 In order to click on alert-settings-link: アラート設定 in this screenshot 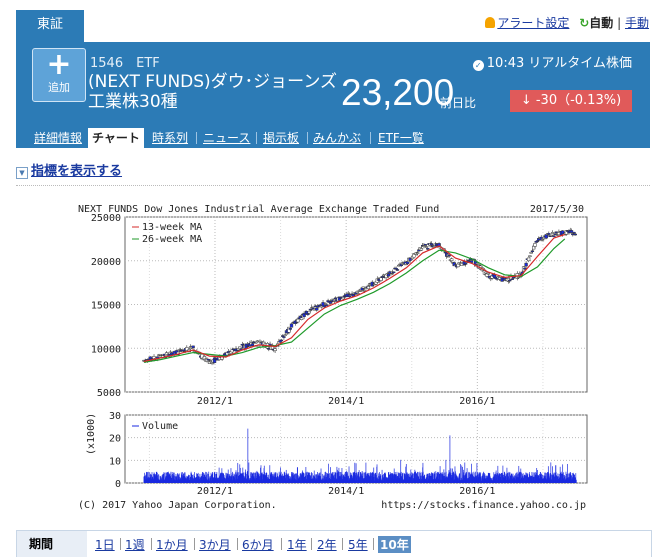, I will do `click(533, 23)`.